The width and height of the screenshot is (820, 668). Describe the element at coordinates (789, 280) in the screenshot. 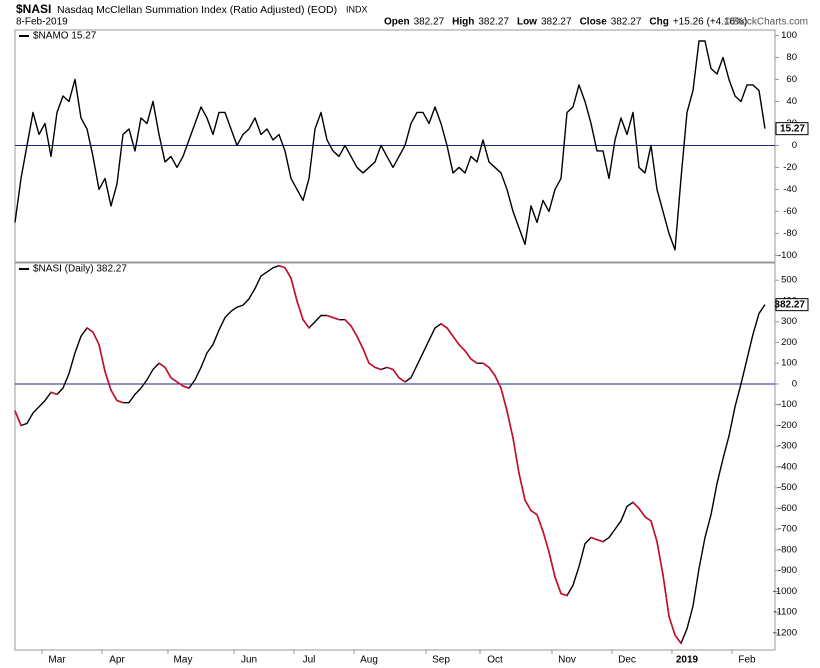

I see `y-tick-label: 500` at that location.